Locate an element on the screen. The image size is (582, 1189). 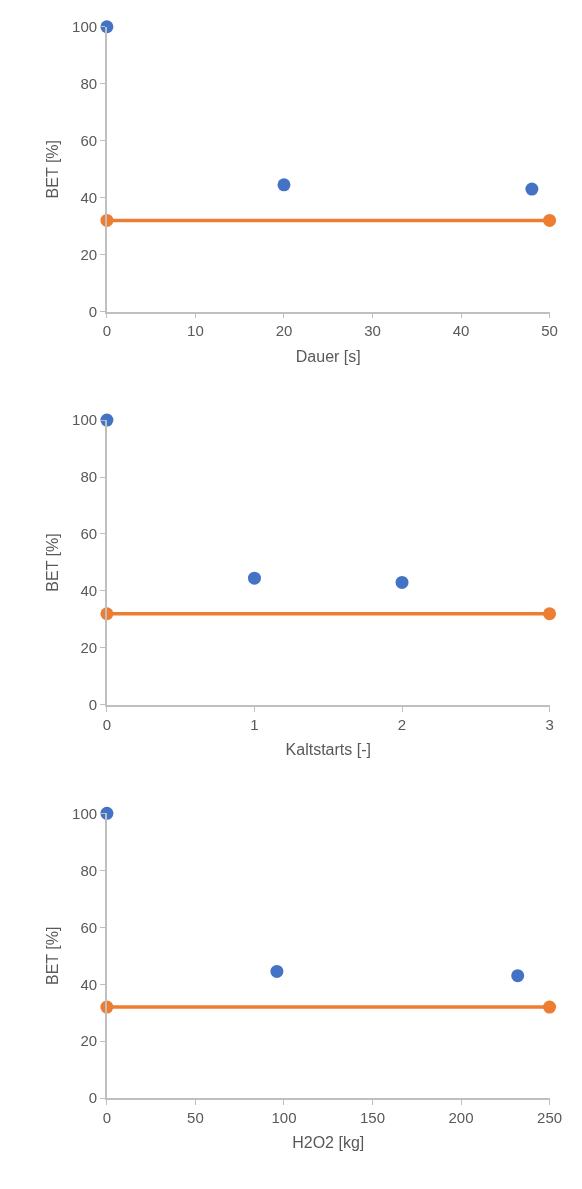
x-tick-label: 2 is located at coordinates (402, 724).